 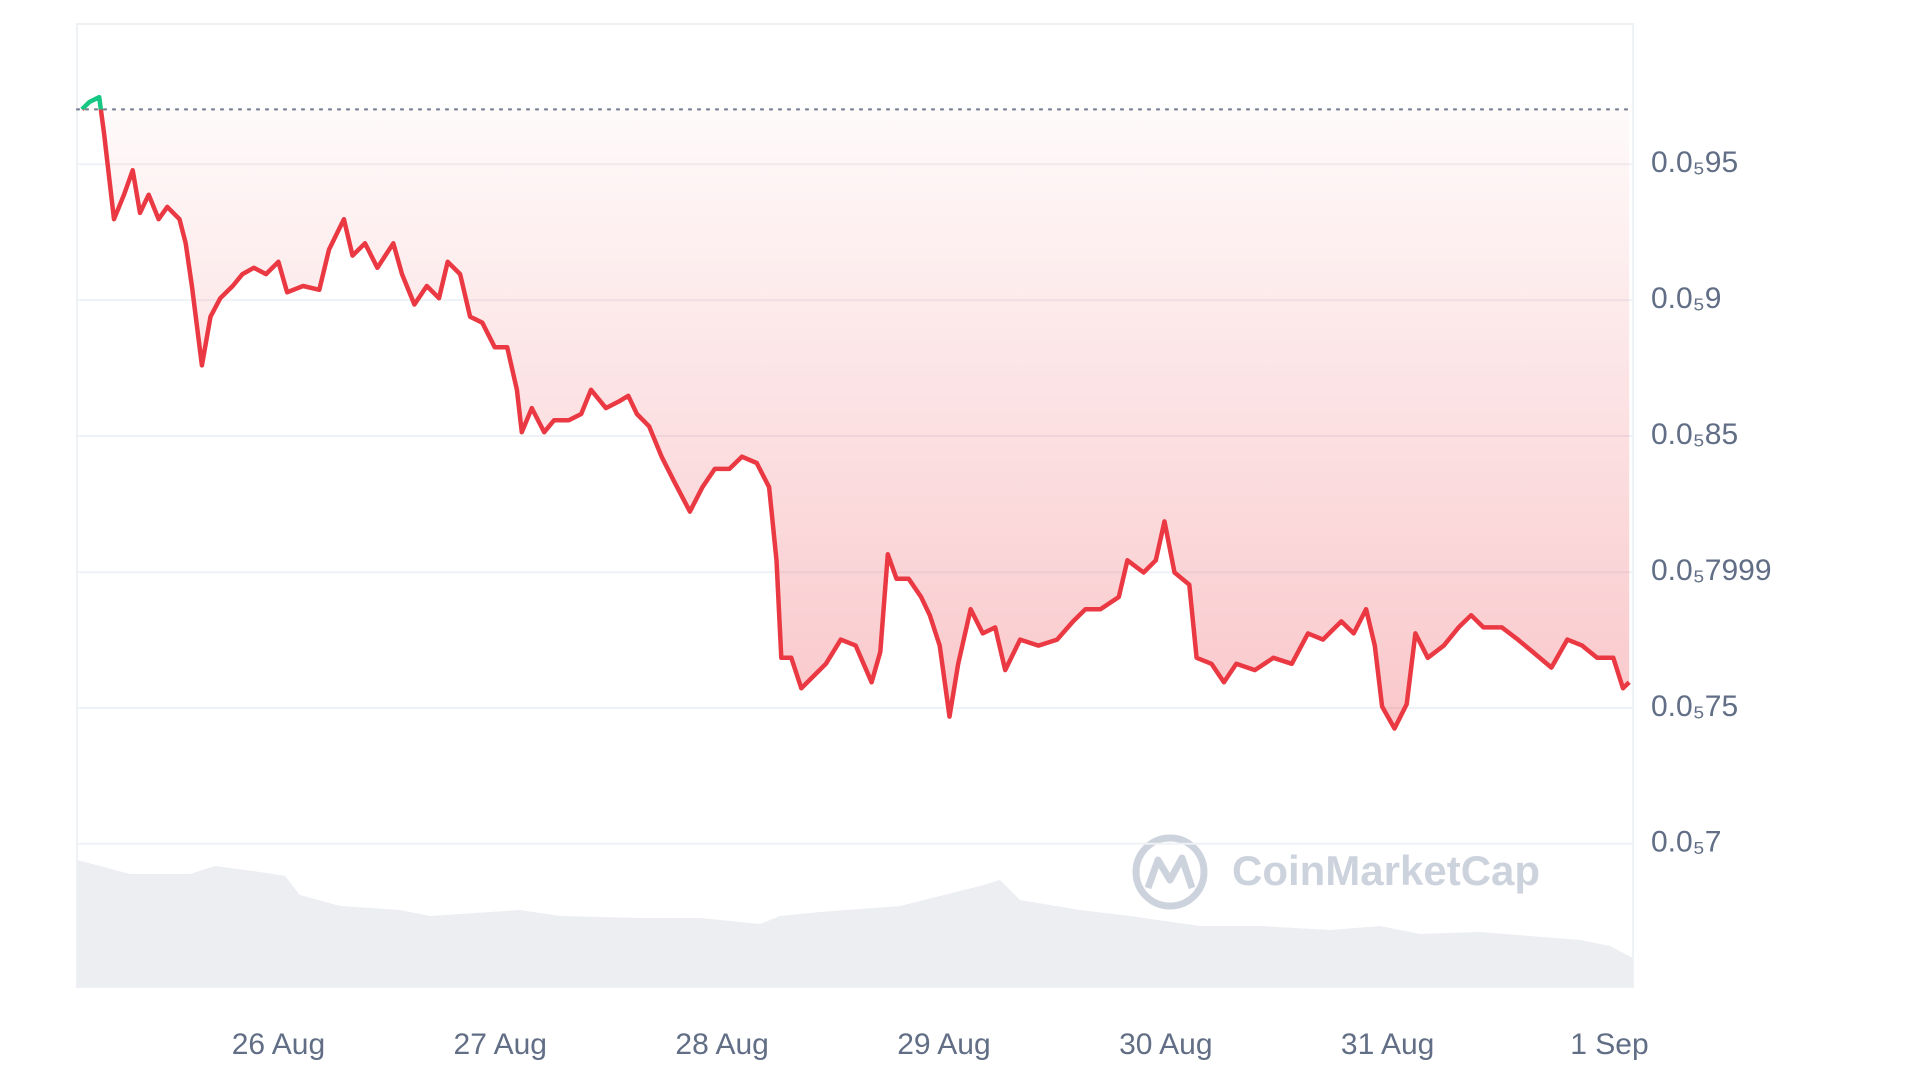 I want to click on watermark: CoinMarketCap, so click(x=1386, y=870).